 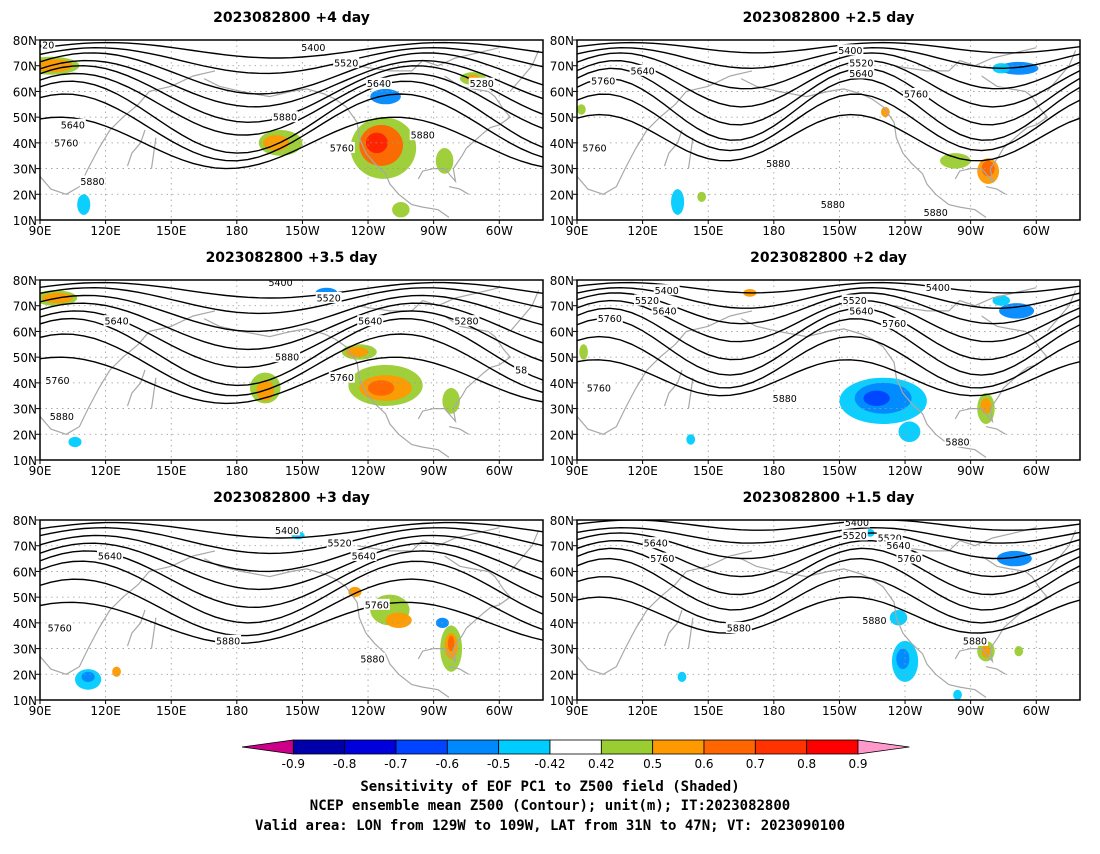 I want to click on colorbar-label: 0.8, so click(x=806, y=764).